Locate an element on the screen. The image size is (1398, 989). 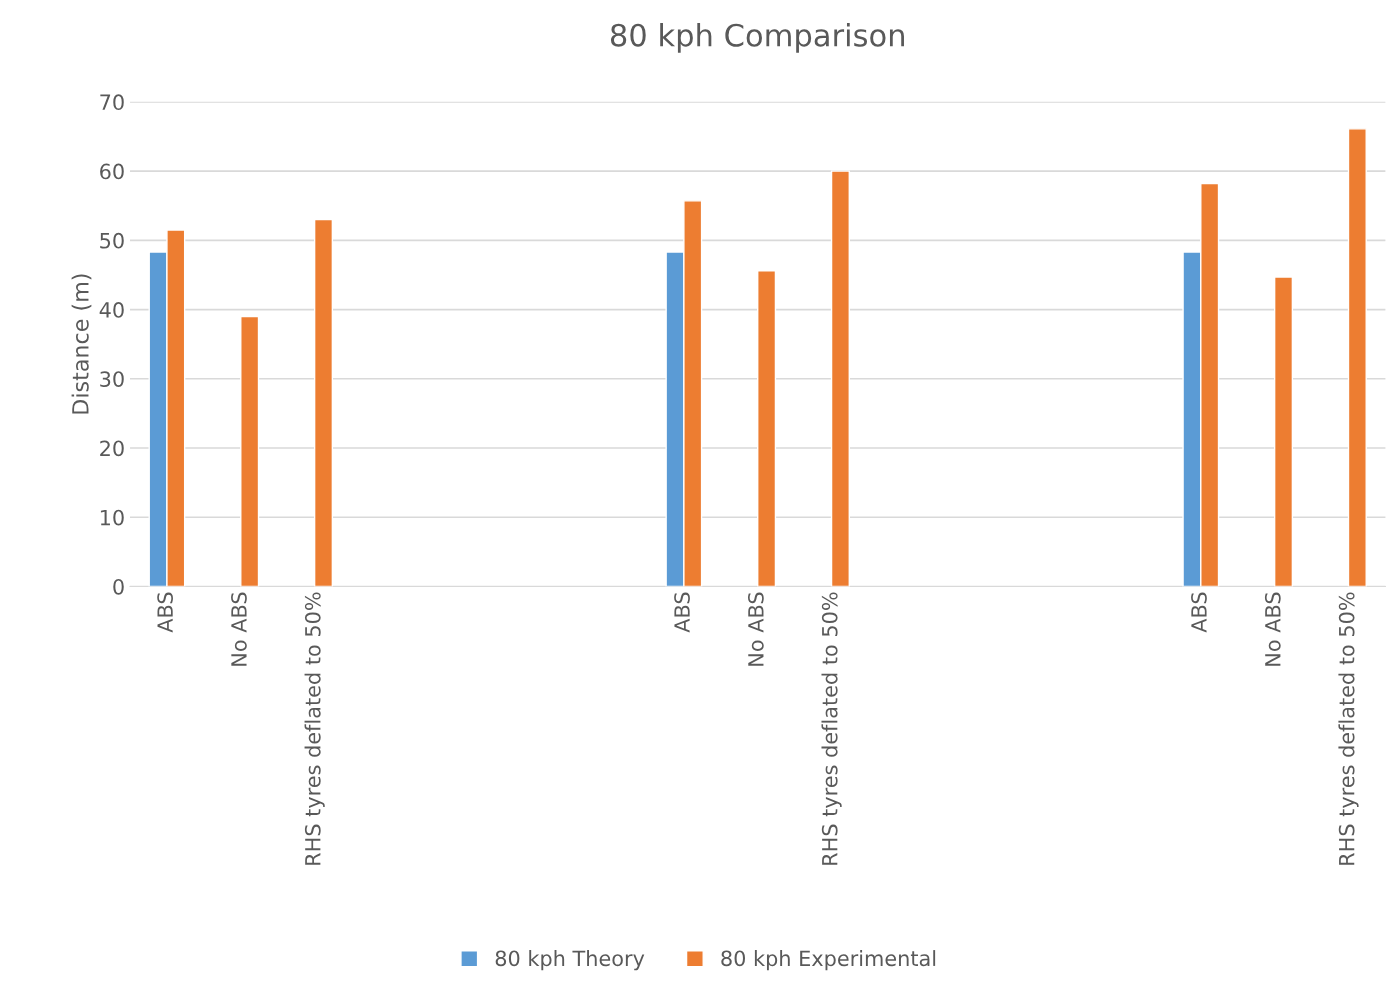
y-tick-label: 60 is located at coordinates (112, 171).